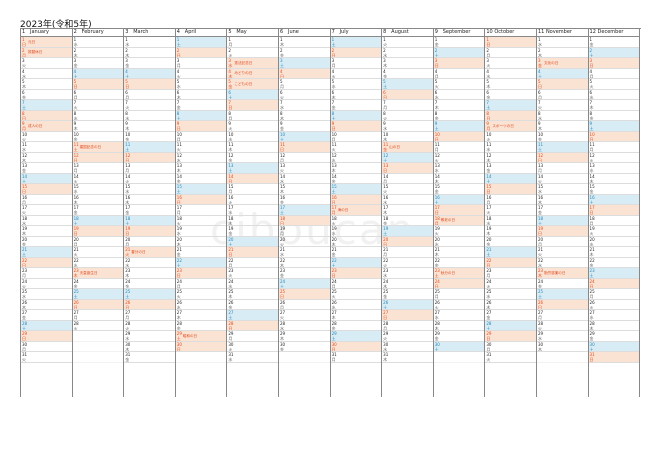 The width and height of the screenshot is (650, 459). I want to click on day-number: 16, so click(437, 197).